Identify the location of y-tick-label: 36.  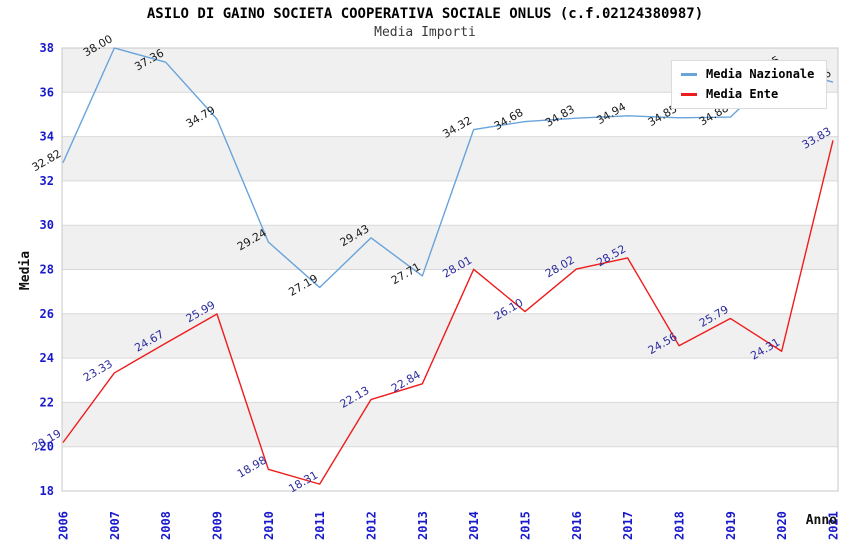
(47, 92).